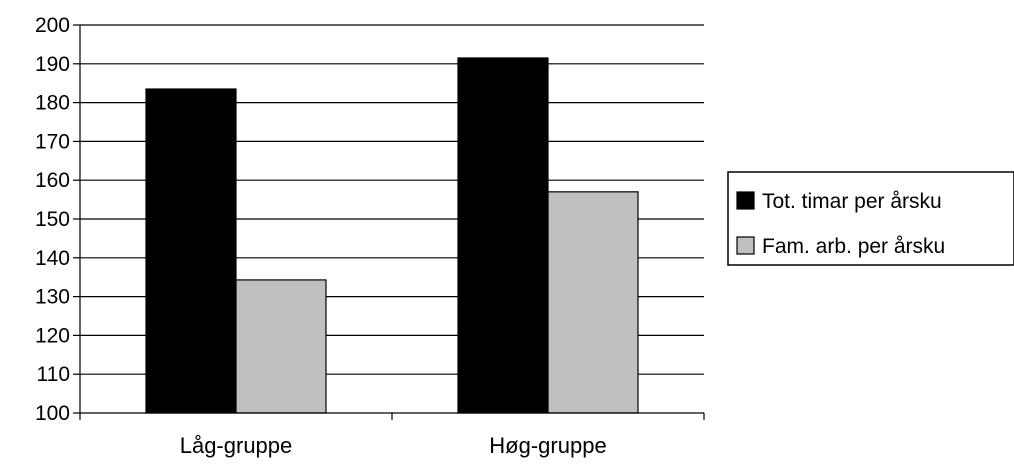 Image resolution: width=1014 pixels, height=466 pixels. I want to click on y-tick-label: 120, so click(52, 335).